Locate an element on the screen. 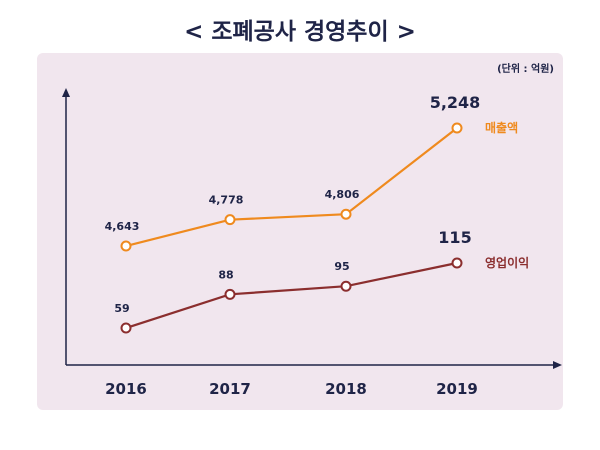 The width and height of the screenshot is (600, 450). legend-label: 매출액 is located at coordinates (501, 127).